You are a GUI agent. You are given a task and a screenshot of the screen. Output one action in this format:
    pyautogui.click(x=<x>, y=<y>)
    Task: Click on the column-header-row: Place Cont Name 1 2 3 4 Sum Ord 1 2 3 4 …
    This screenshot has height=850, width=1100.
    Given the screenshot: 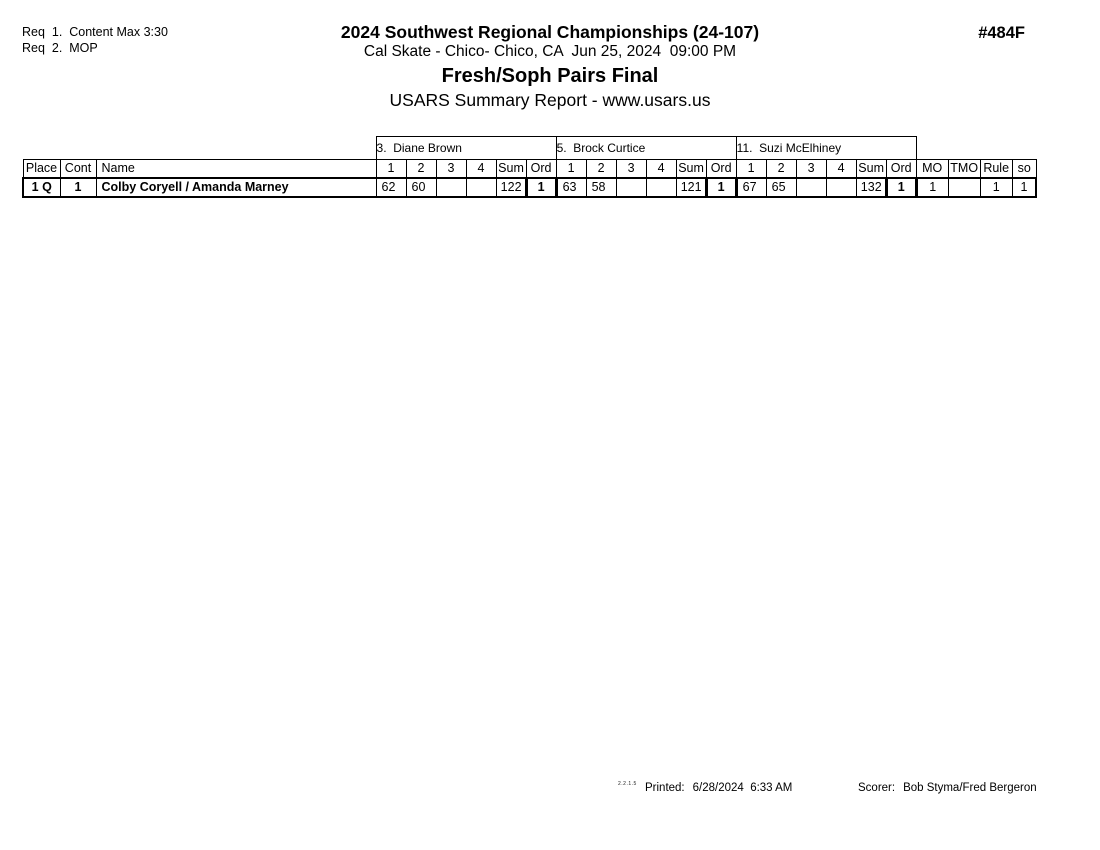 What is the action you would take?
    pyautogui.click(x=529, y=168)
    